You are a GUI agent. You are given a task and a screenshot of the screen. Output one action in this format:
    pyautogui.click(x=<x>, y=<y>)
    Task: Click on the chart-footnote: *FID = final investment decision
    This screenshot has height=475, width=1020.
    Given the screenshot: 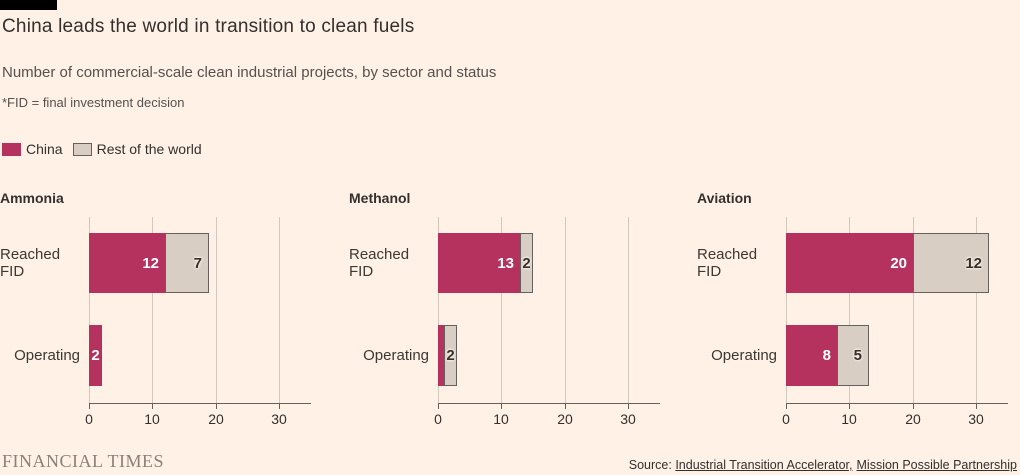 What is the action you would take?
    pyautogui.click(x=93, y=102)
    